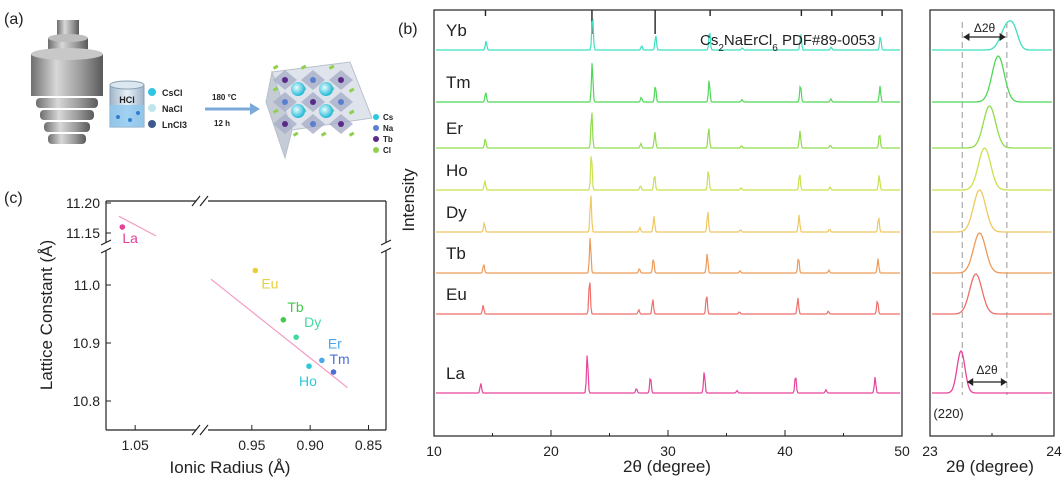 This screenshot has height=479, width=1062. I want to click on x-tick-label: 0.85, so click(368, 445).